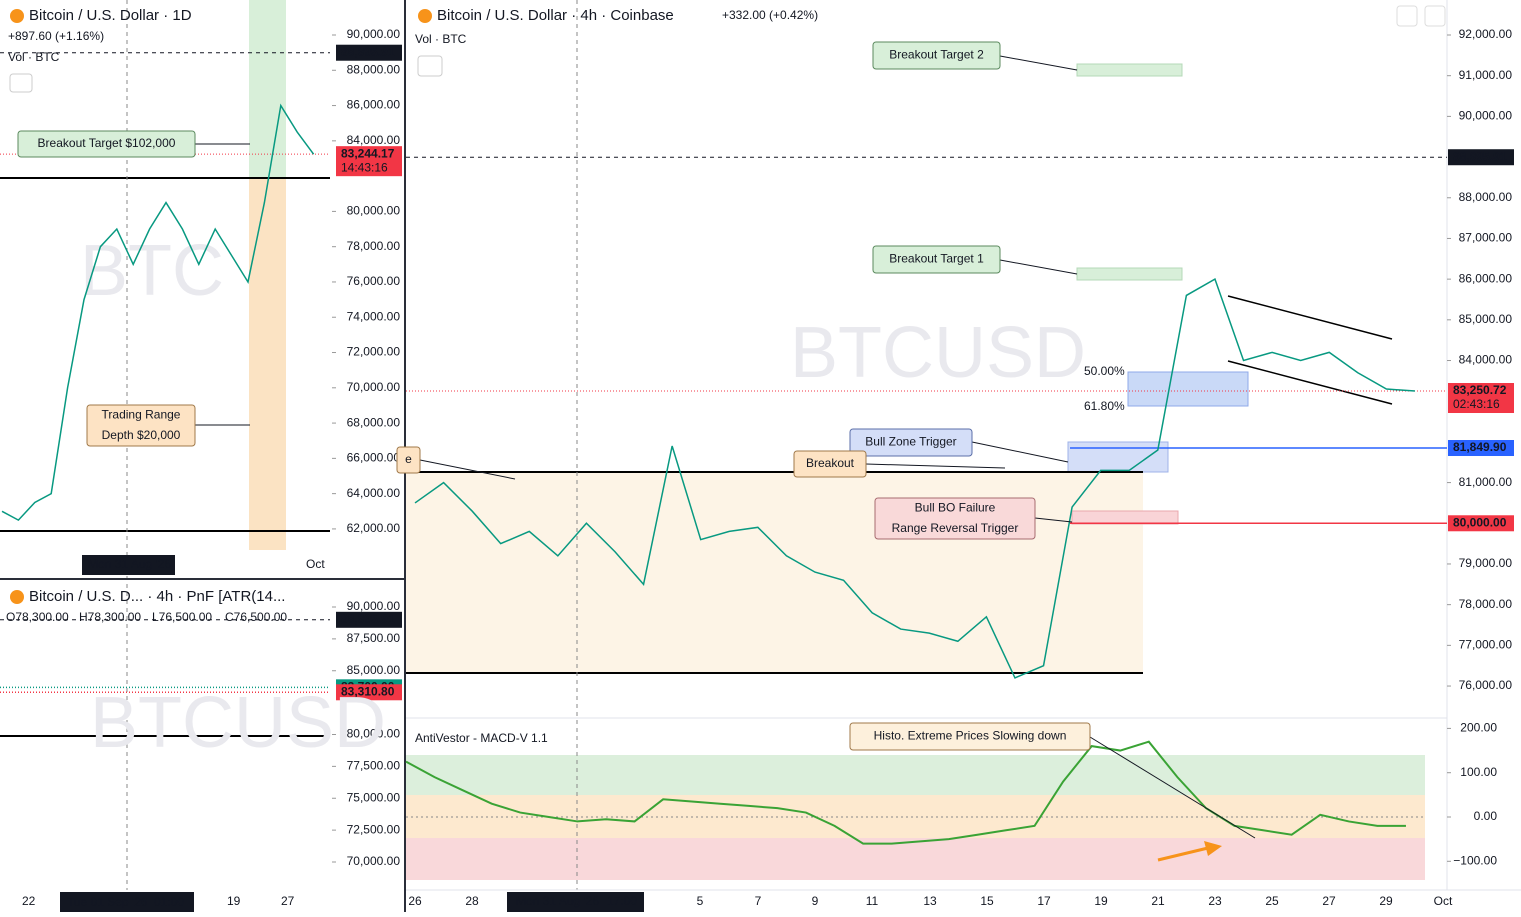  What do you see at coordinates (700, 901) in the screenshot?
I see `x-tick-label: 5` at bounding box center [700, 901].